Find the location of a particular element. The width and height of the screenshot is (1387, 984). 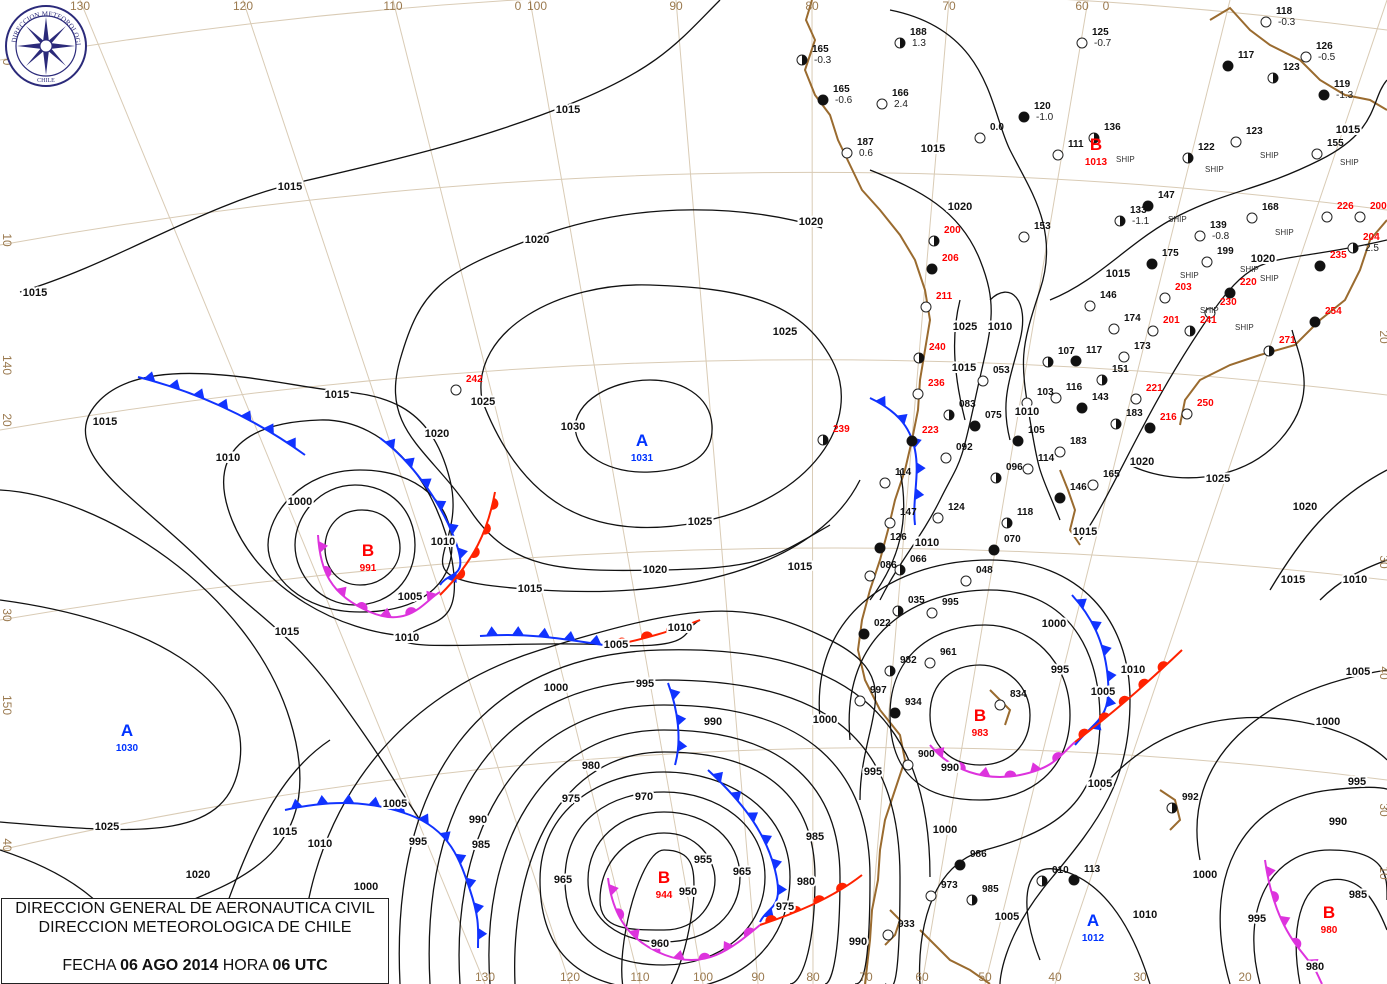

grid-label-bottom: 90 is located at coordinates (758, 977).